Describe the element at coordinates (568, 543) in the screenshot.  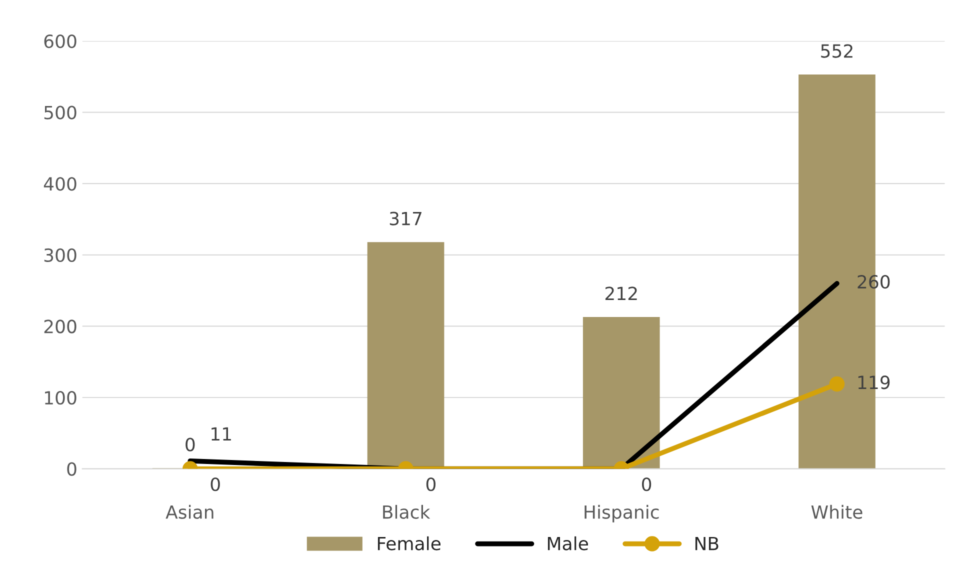
I see `legend-label: Male` at that location.